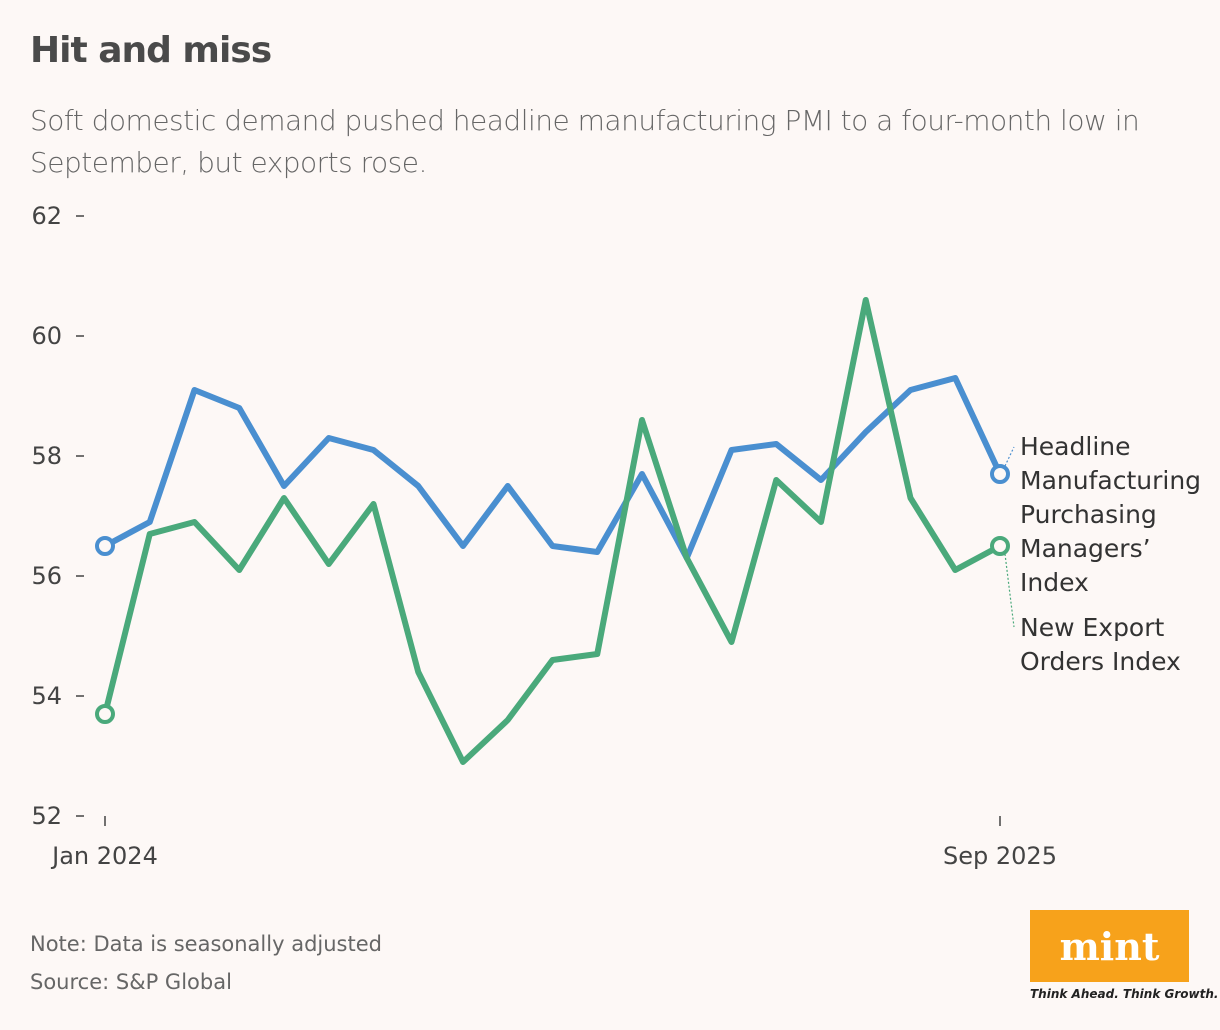 The image size is (1220, 1030). Describe the element at coordinates (46, 216) in the screenshot. I see `y-tick-label: 62` at that location.